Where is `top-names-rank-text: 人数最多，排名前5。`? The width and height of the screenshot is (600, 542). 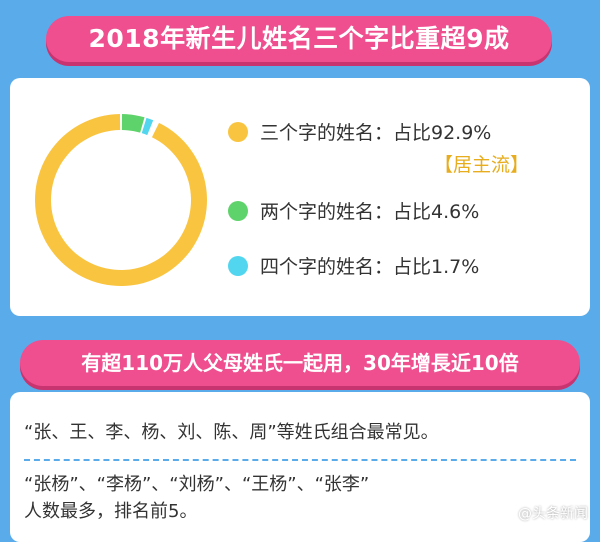
top-names-rank-text: 人数最多，排名前5。 is located at coordinates (111, 511).